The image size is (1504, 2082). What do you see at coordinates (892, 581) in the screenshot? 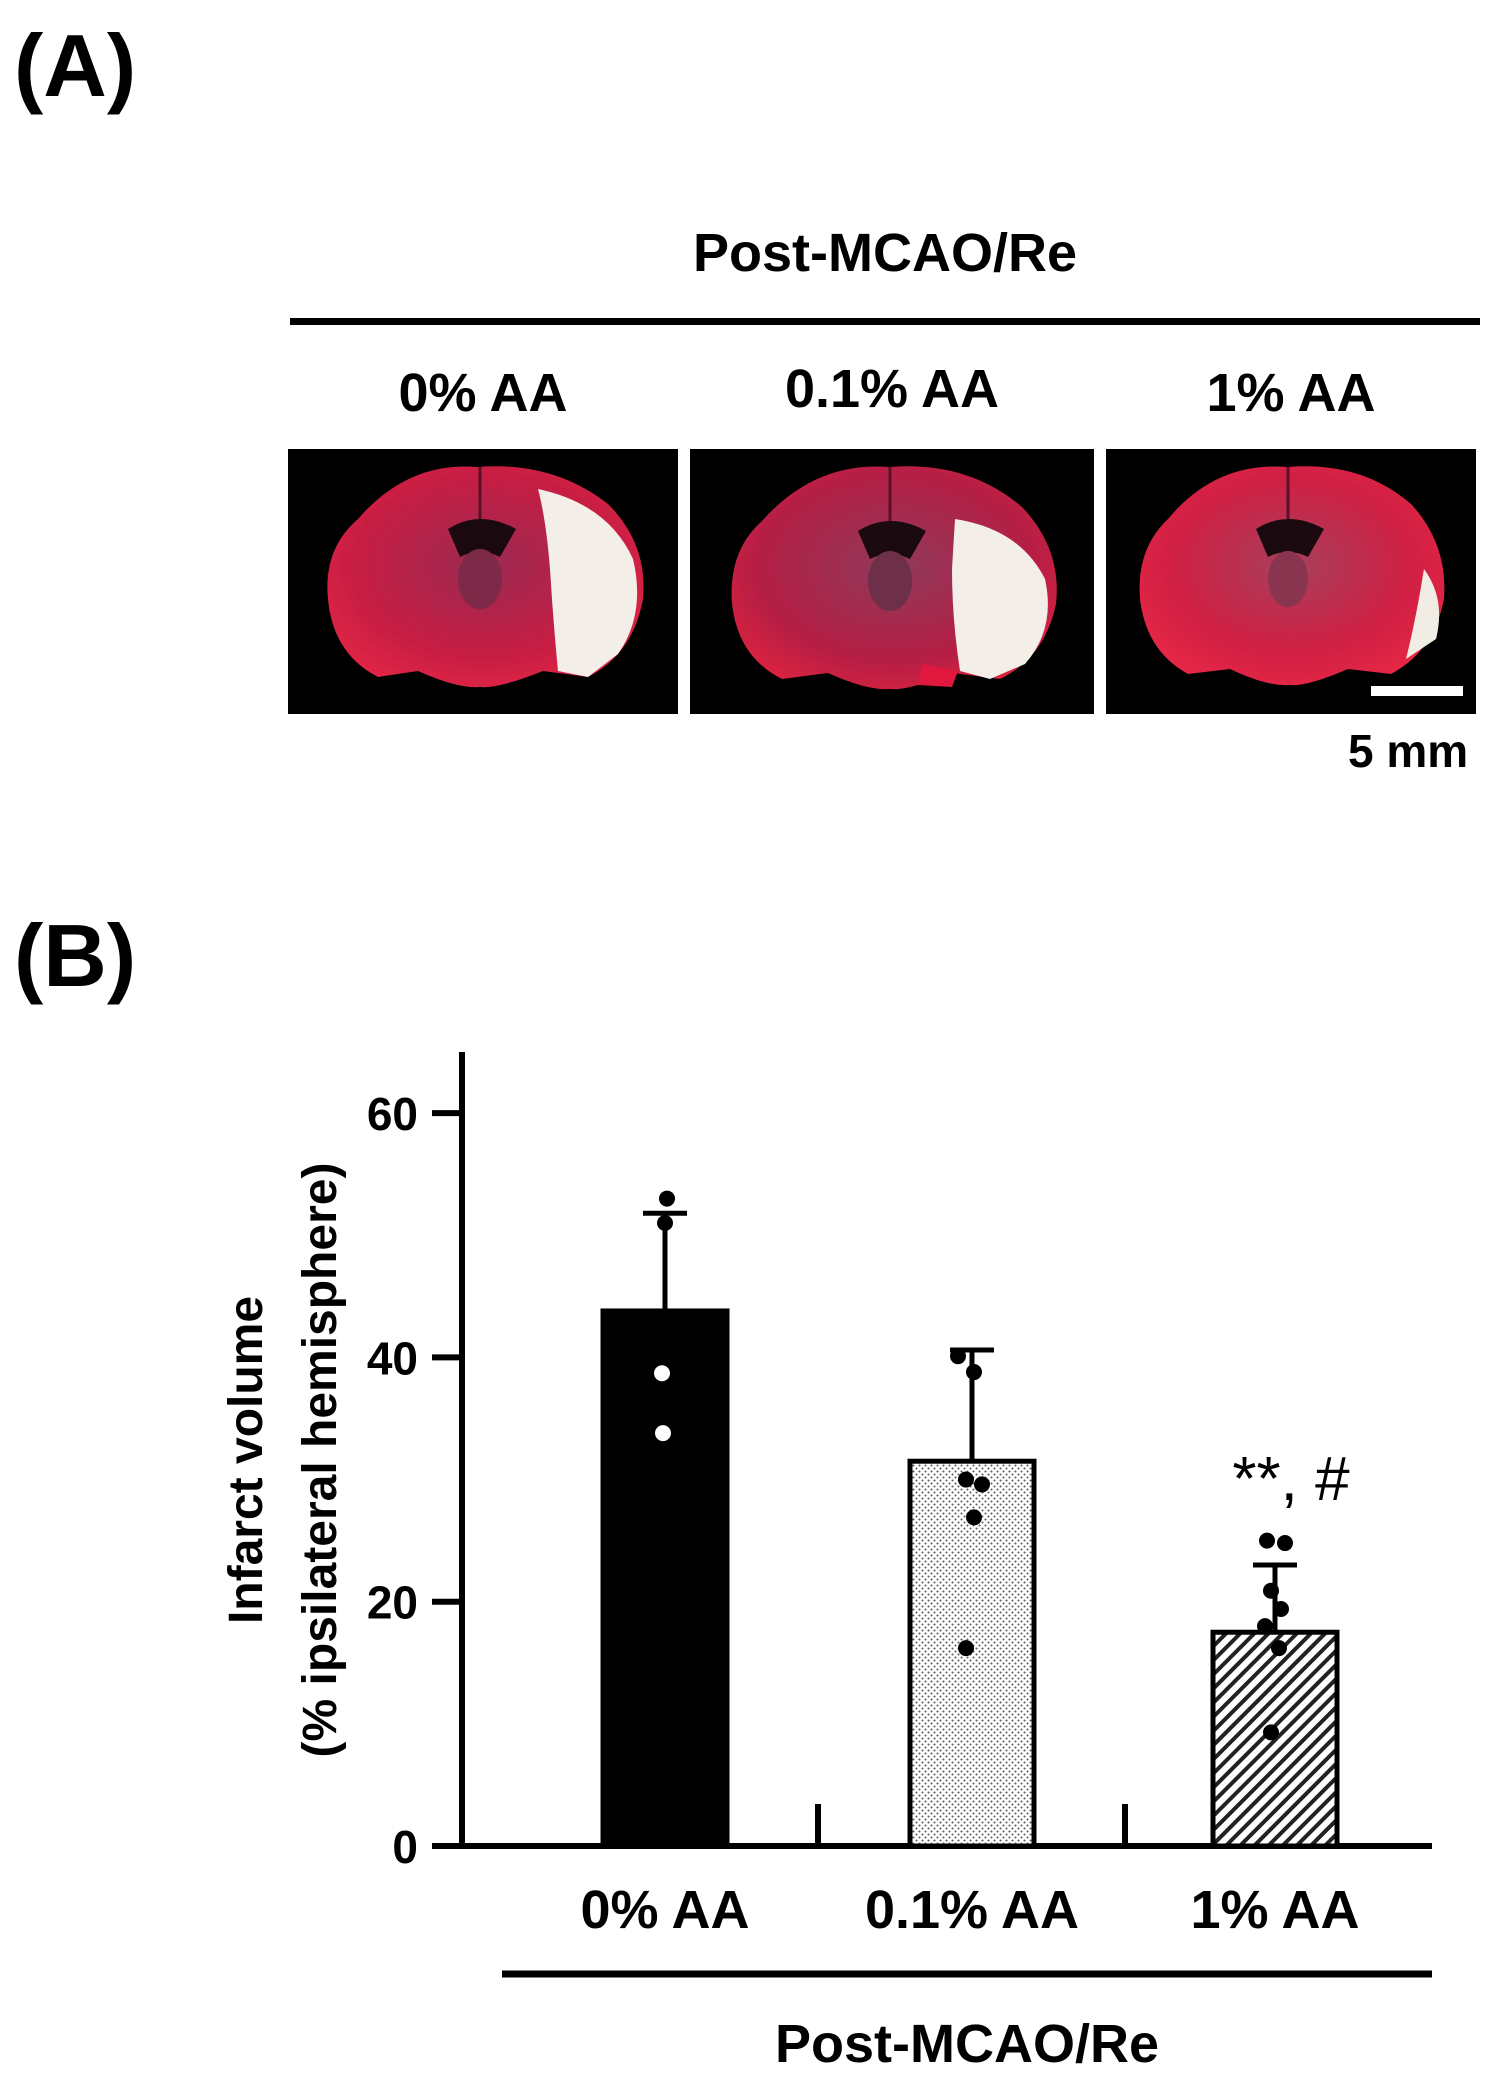
I see `brain-slice-1-image` at bounding box center [892, 581].